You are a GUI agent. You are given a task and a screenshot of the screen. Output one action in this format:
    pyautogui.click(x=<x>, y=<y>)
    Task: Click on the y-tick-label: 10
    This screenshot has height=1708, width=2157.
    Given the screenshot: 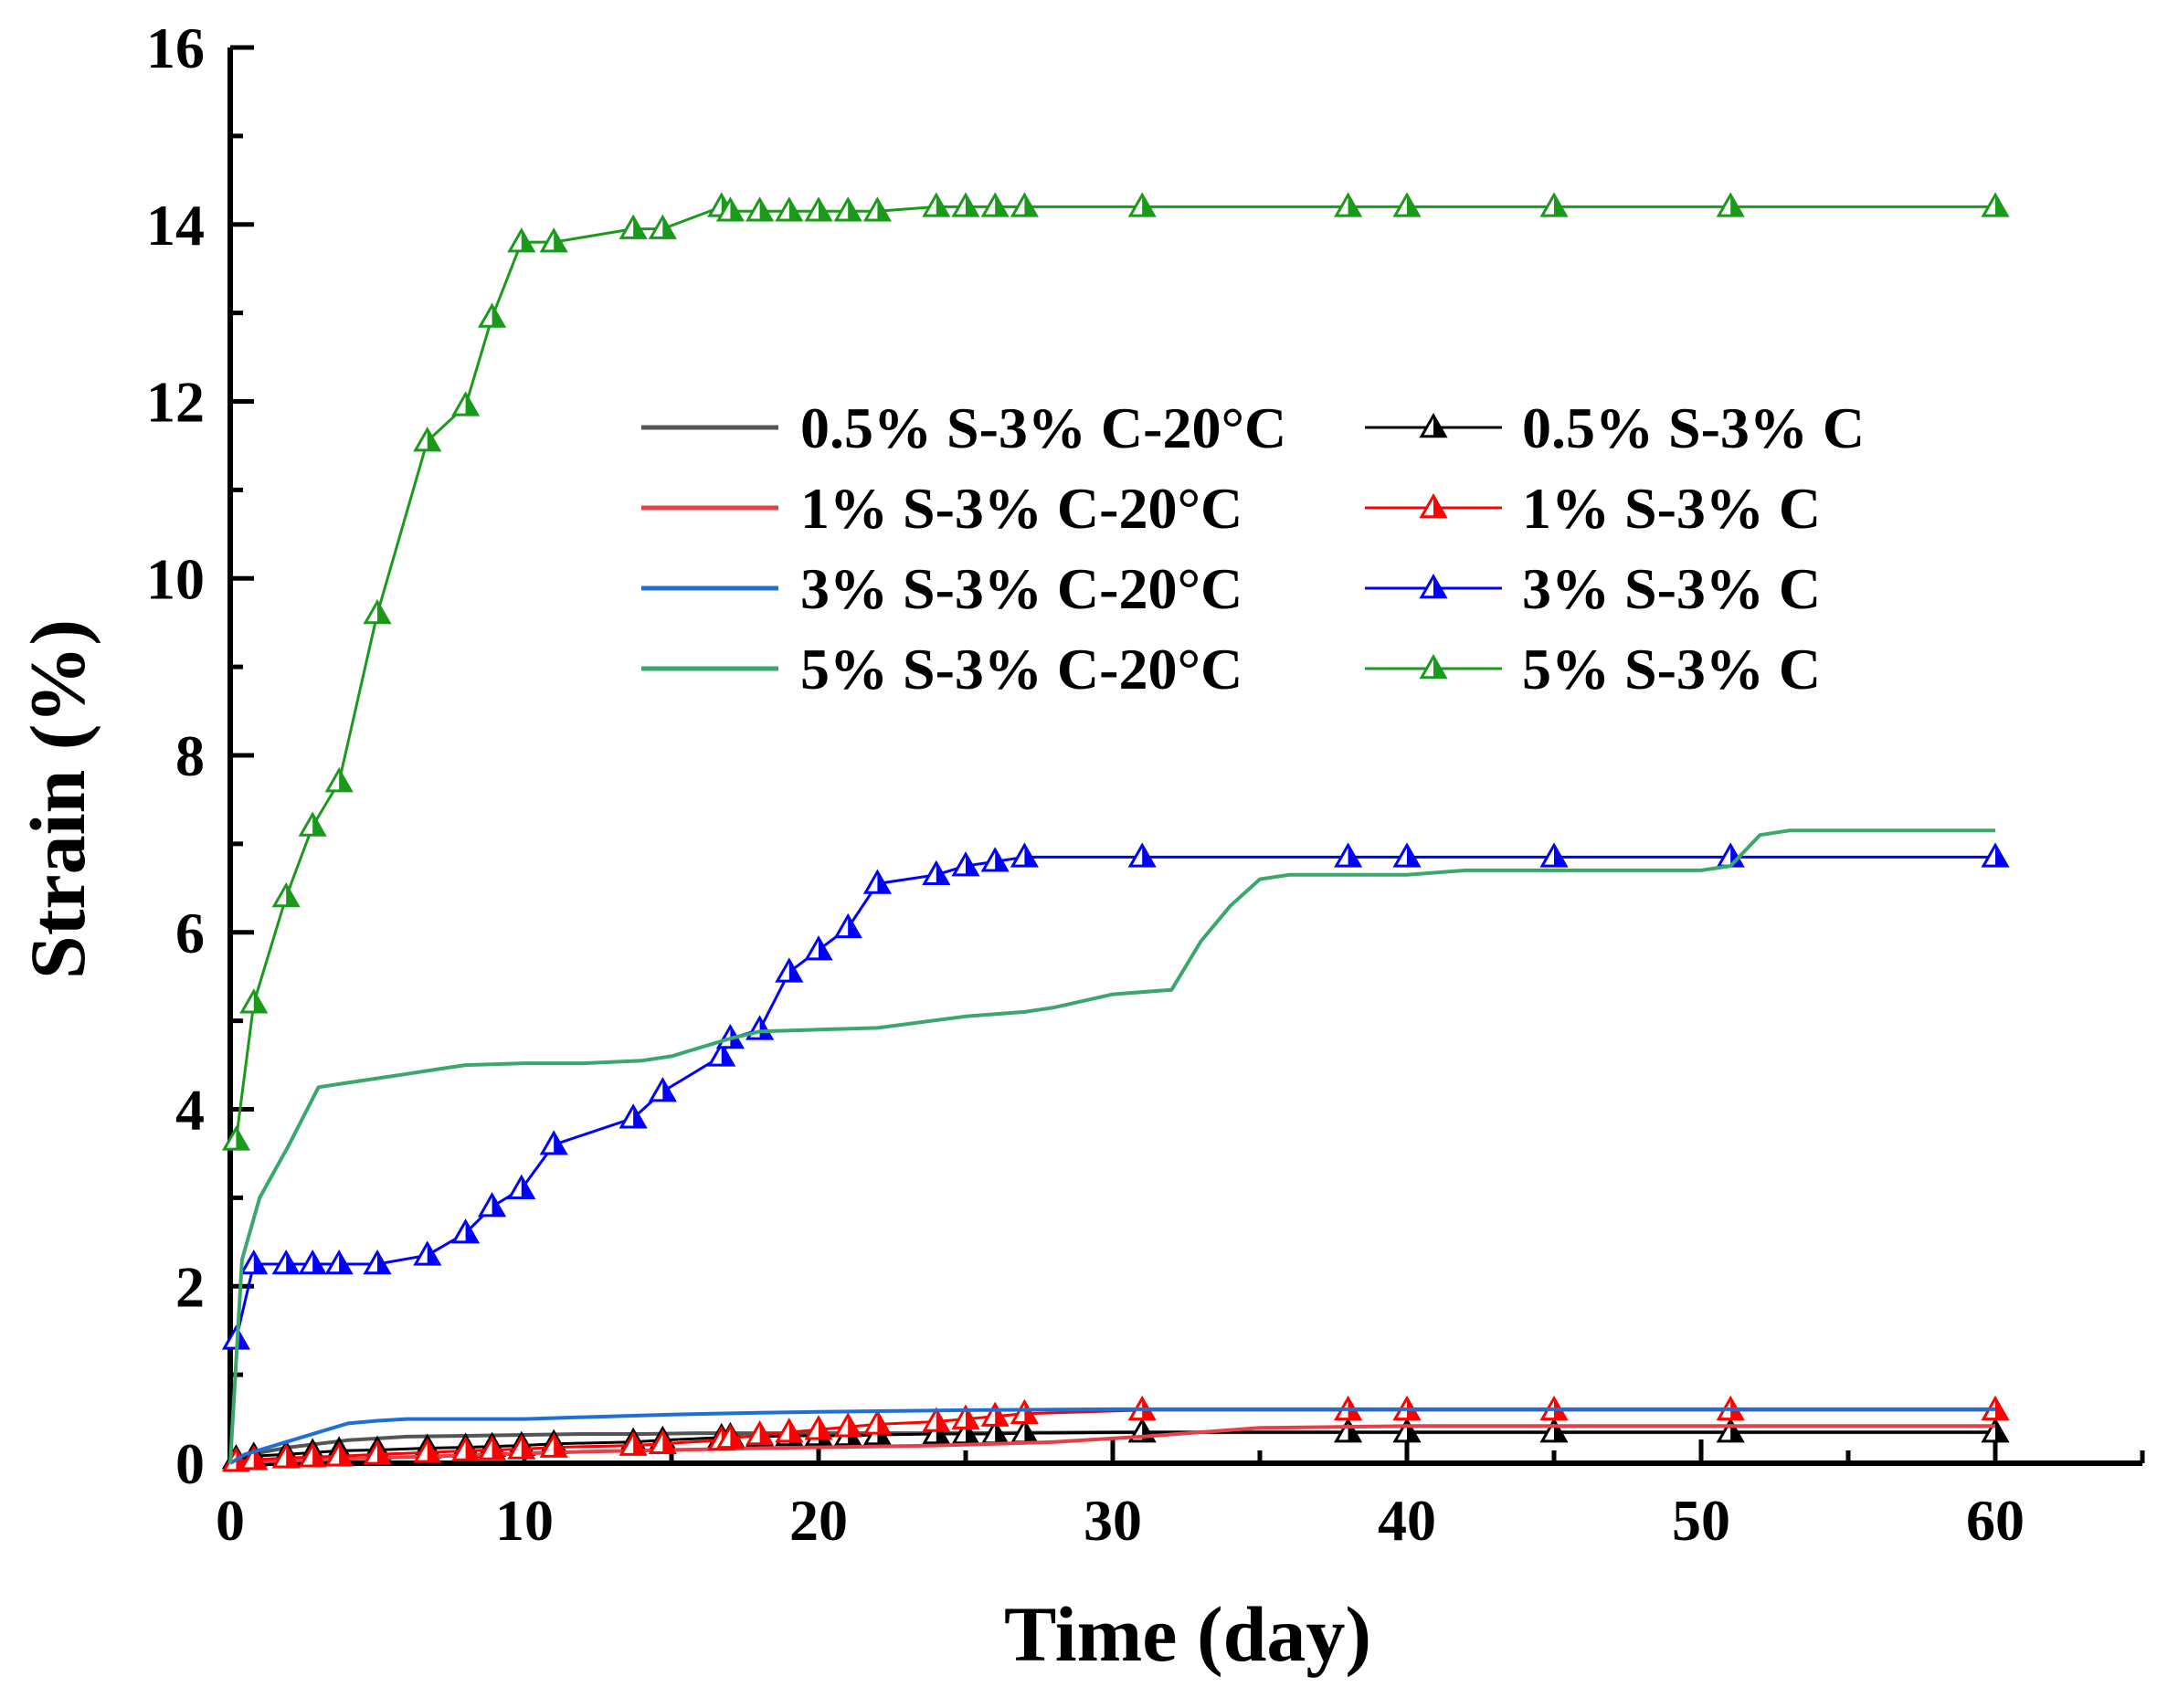 What is the action you would take?
    pyautogui.click(x=176, y=578)
    